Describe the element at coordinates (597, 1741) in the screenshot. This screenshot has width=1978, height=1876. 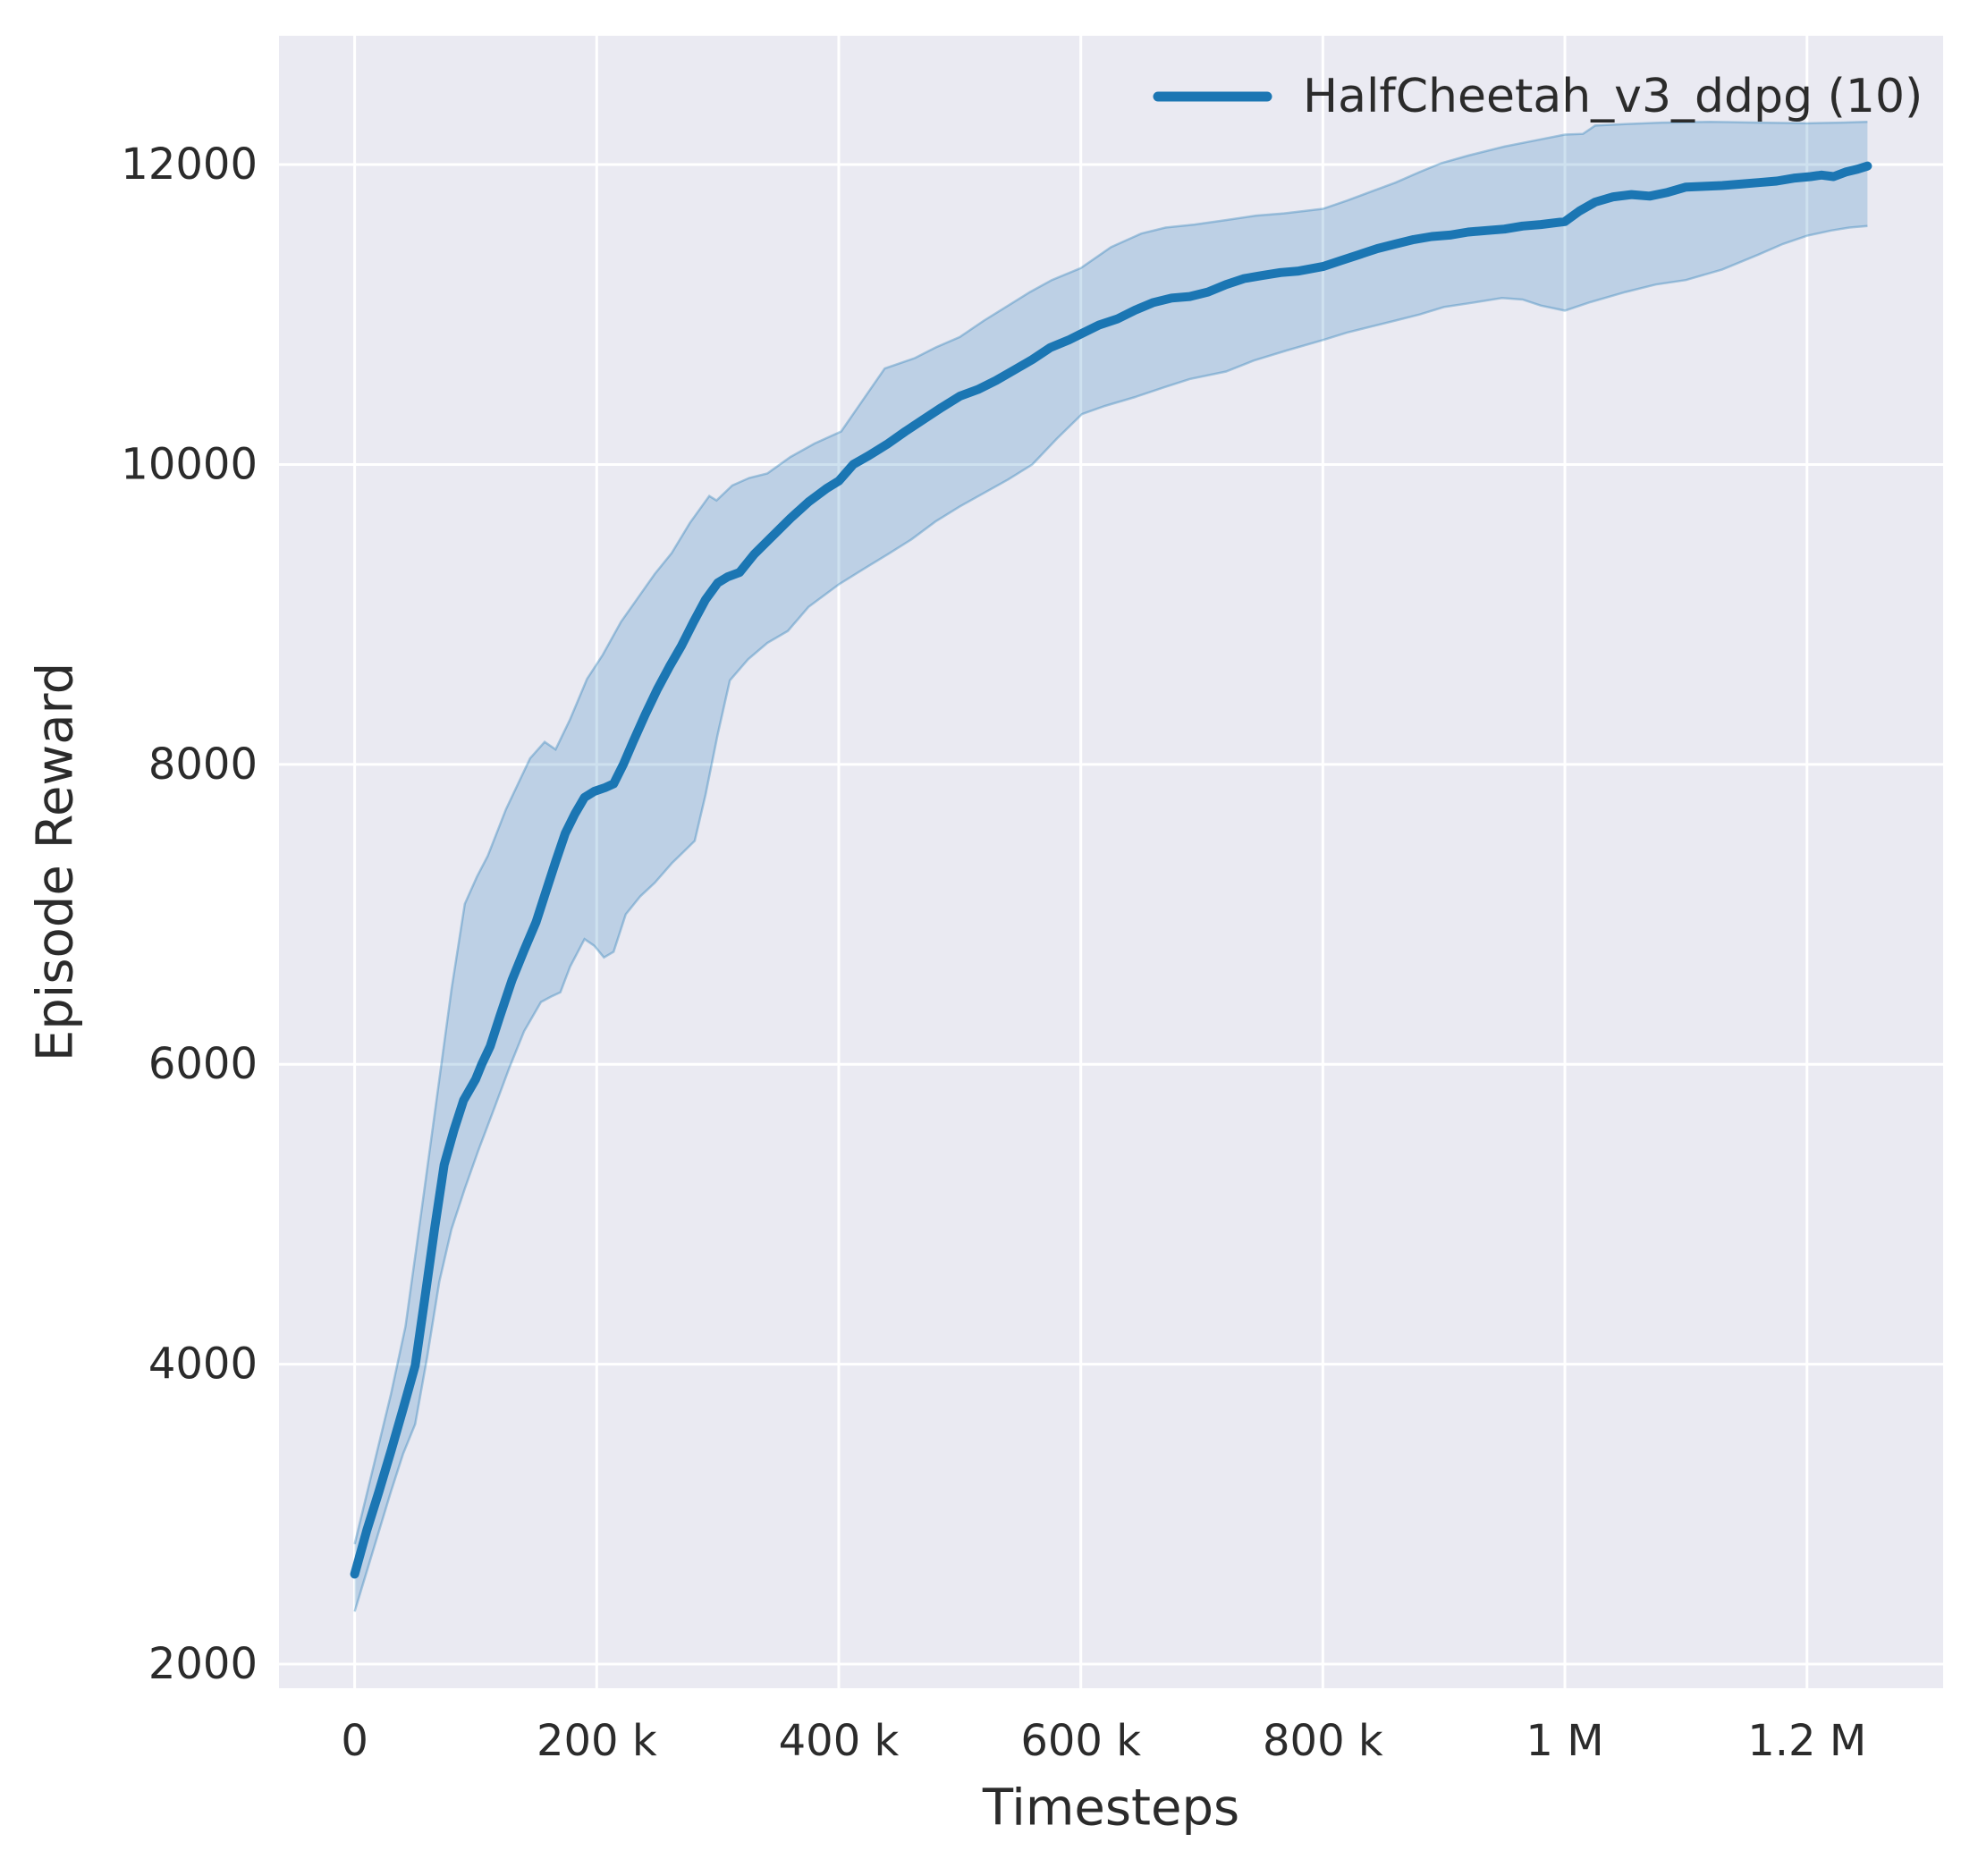
I see `svg-text: 200 k` at that location.